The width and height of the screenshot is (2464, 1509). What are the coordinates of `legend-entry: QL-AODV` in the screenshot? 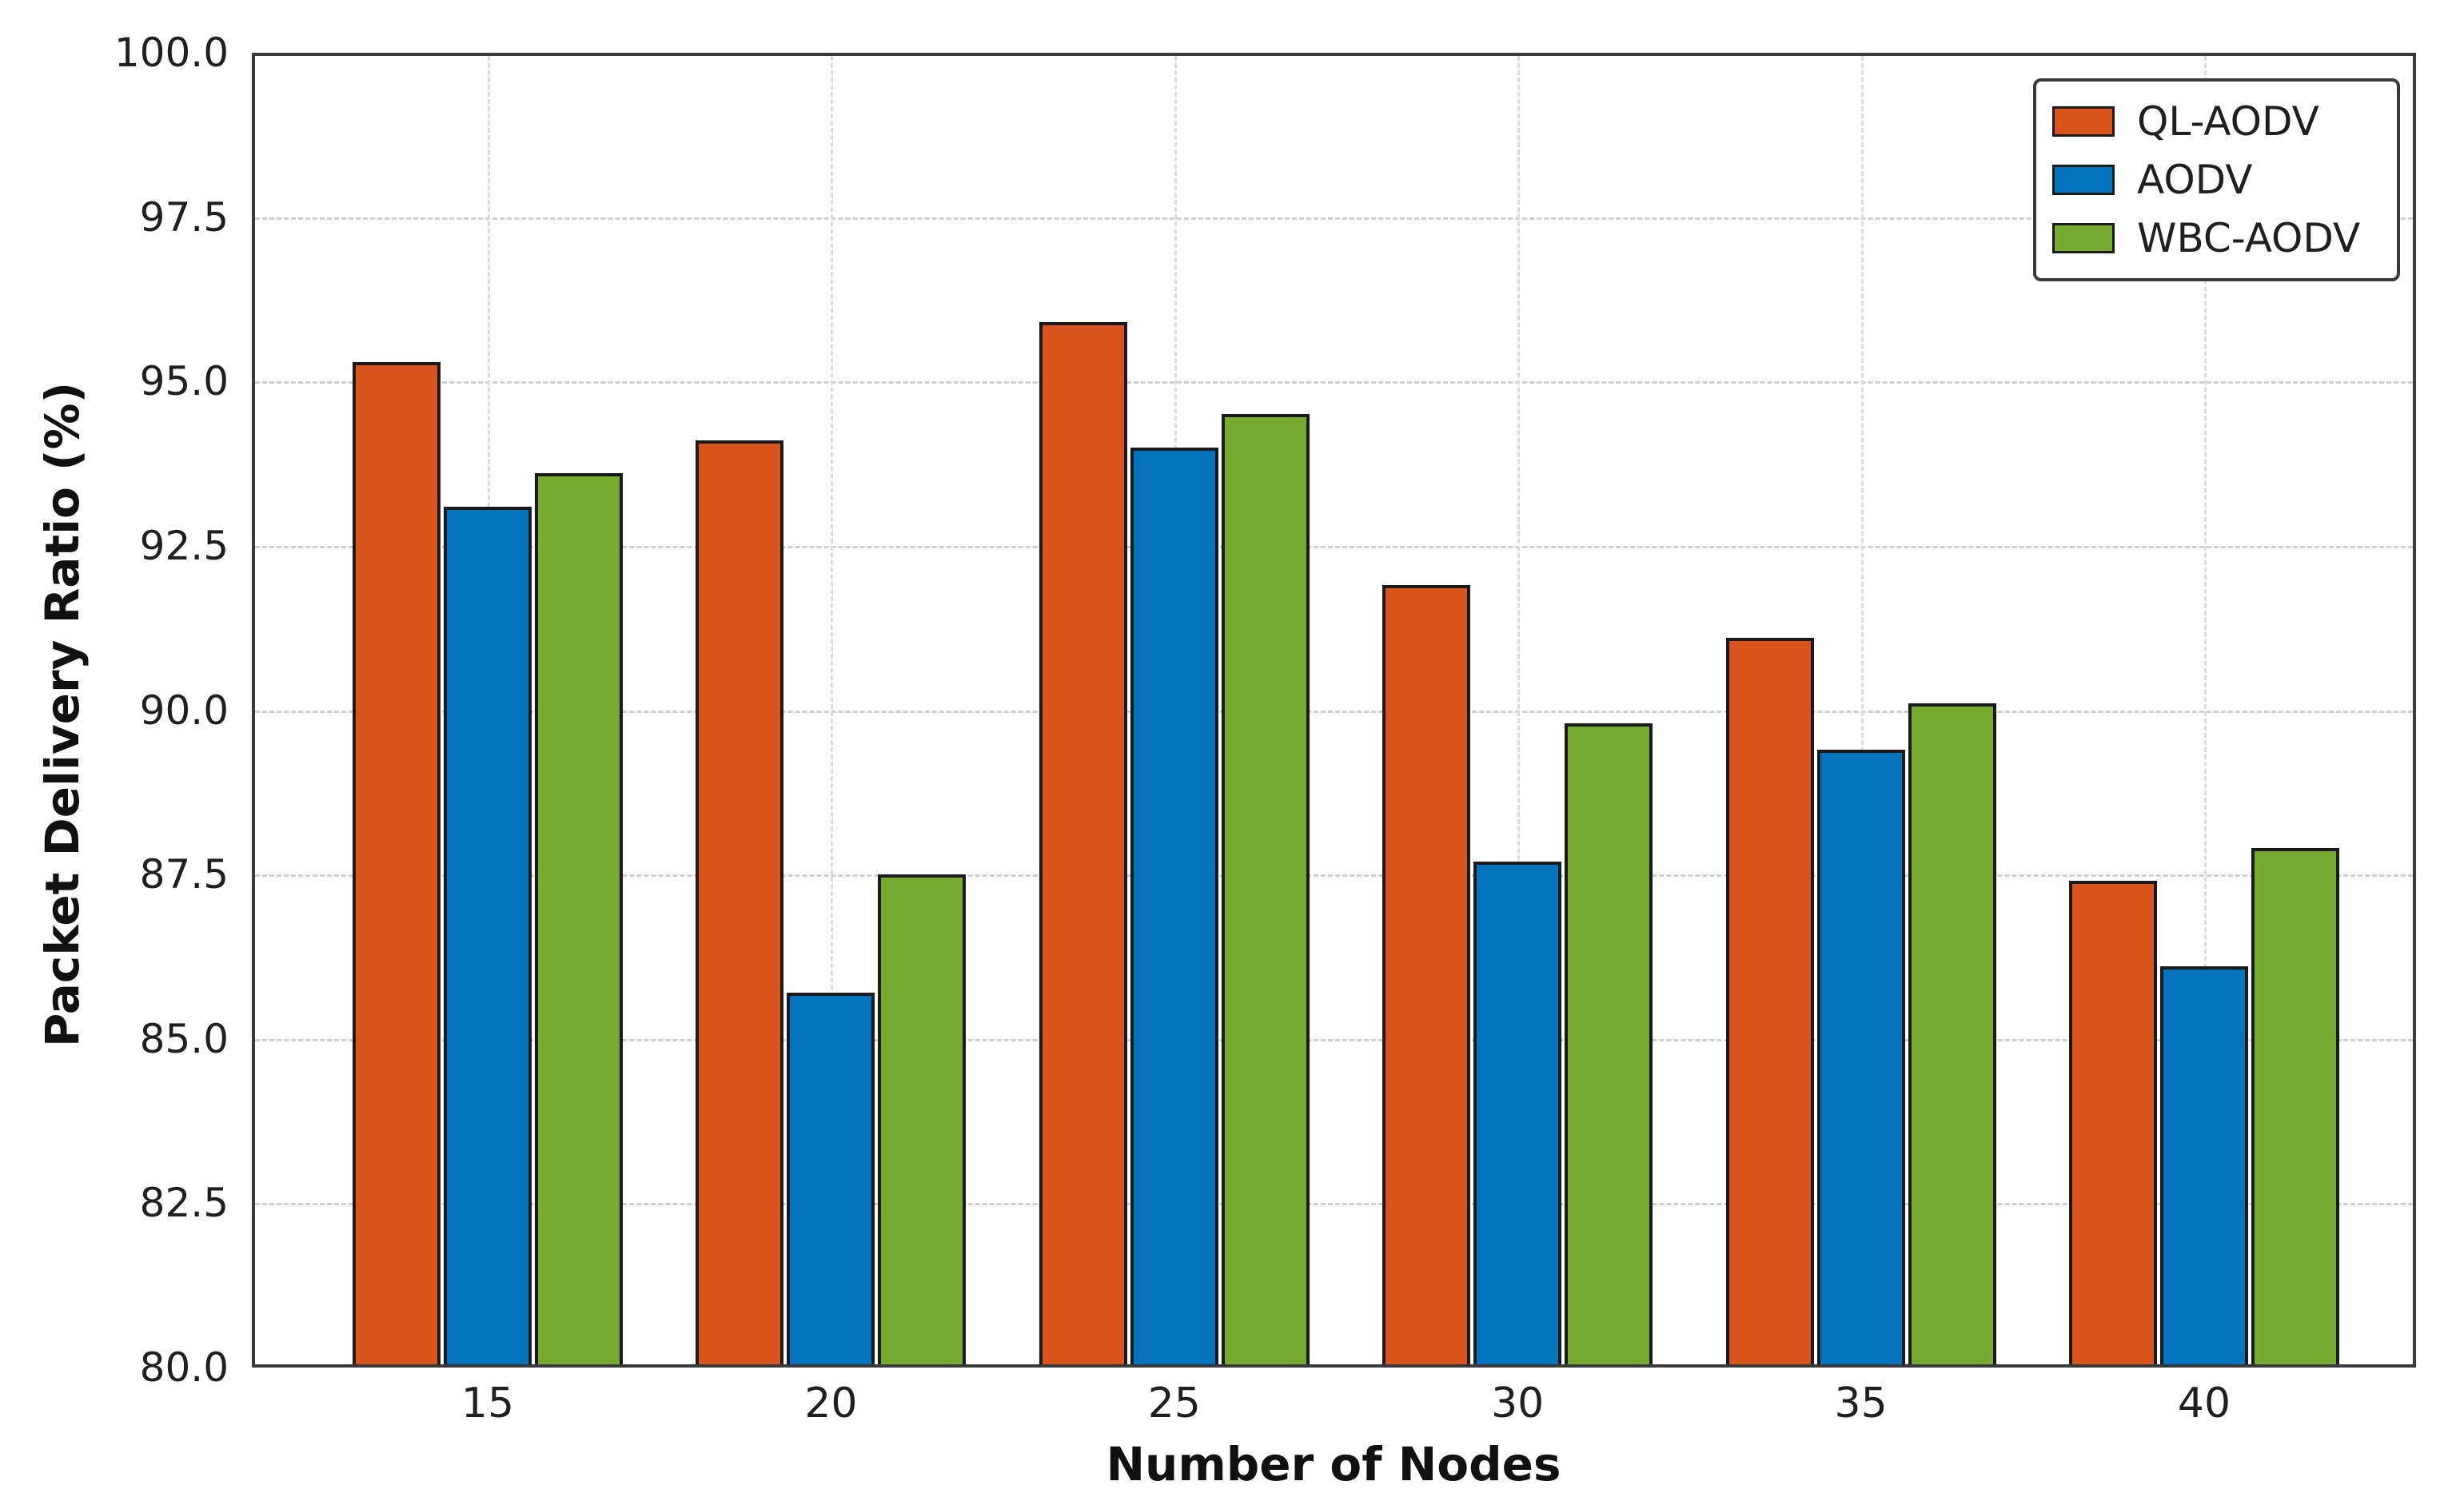 It's located at (2216, 121).